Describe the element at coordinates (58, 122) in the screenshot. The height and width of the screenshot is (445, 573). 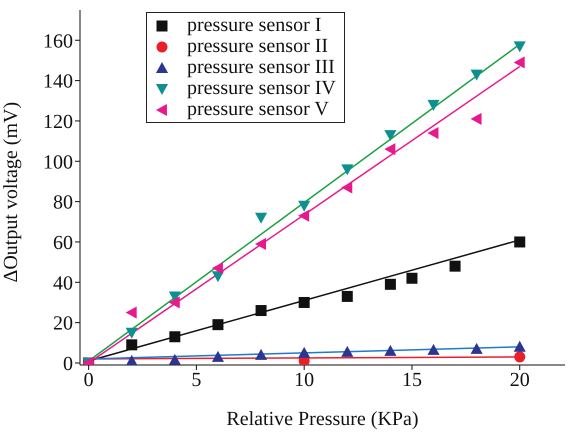
I see `y-tick-label: 120` at that location.